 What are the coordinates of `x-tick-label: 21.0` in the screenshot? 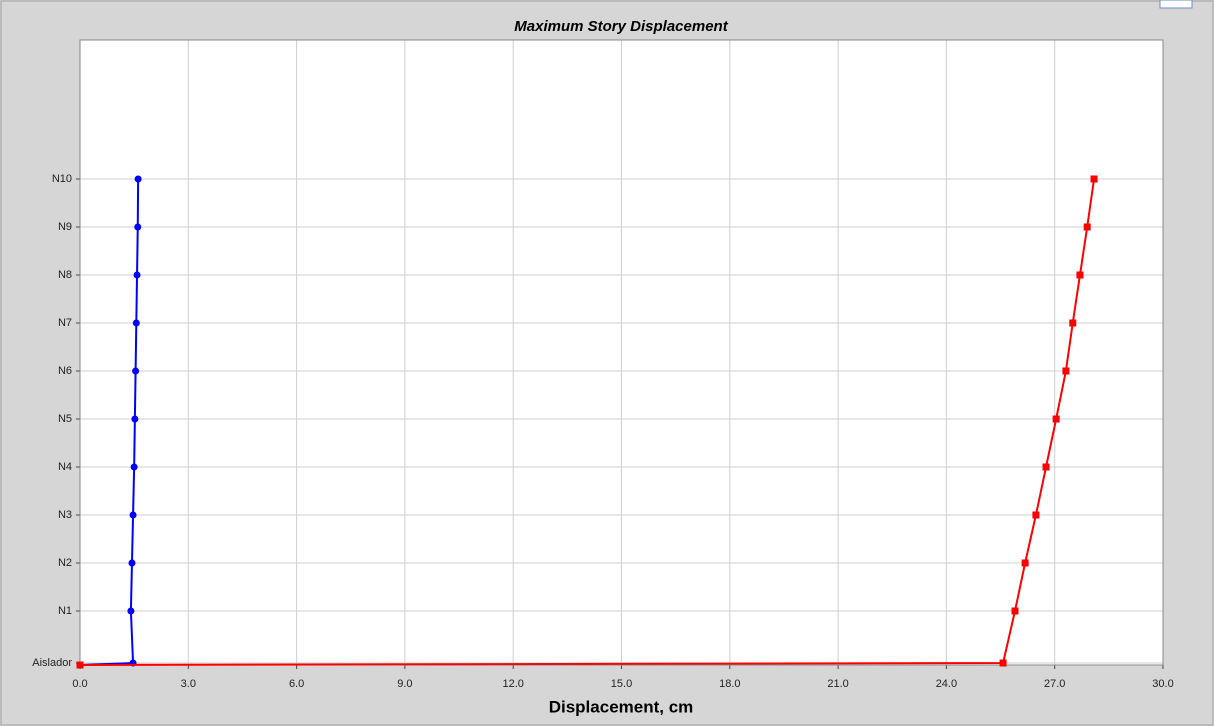 It's located at (837, 684).